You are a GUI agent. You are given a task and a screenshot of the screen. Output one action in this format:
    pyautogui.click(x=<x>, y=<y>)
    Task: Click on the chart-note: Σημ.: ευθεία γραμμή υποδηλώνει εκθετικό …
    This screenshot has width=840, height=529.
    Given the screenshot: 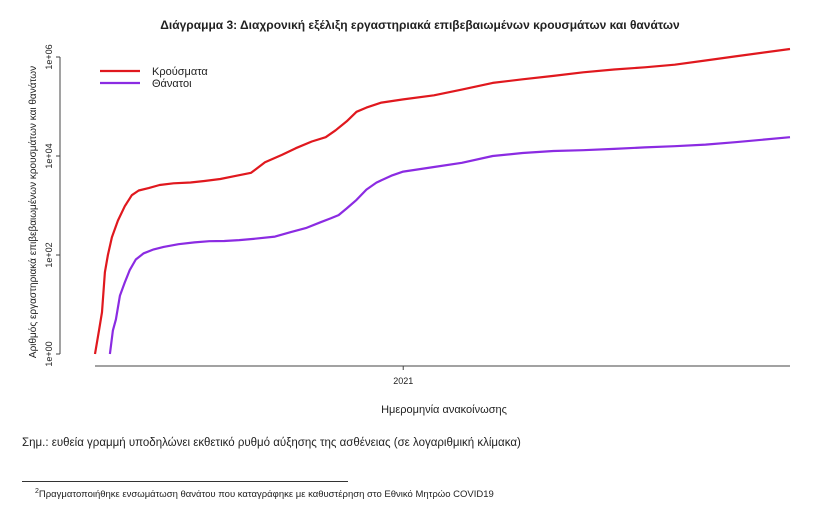 What is the action you would take?
    pyautogui.click(x=271, y=443)
    